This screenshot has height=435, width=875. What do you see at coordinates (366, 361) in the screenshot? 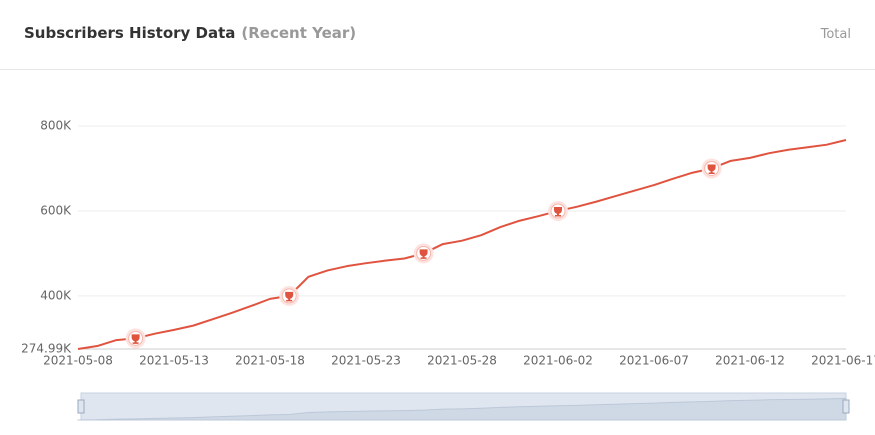
I see `x-tick-label: 2021-05-23` at bounding box center [366, 361].